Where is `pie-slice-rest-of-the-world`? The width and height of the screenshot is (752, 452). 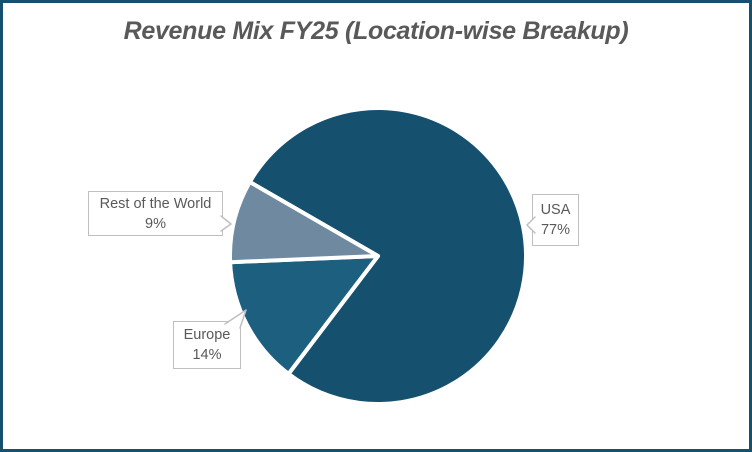 pie-slice-rest-of-the-world is located at coordinates (304, 222).